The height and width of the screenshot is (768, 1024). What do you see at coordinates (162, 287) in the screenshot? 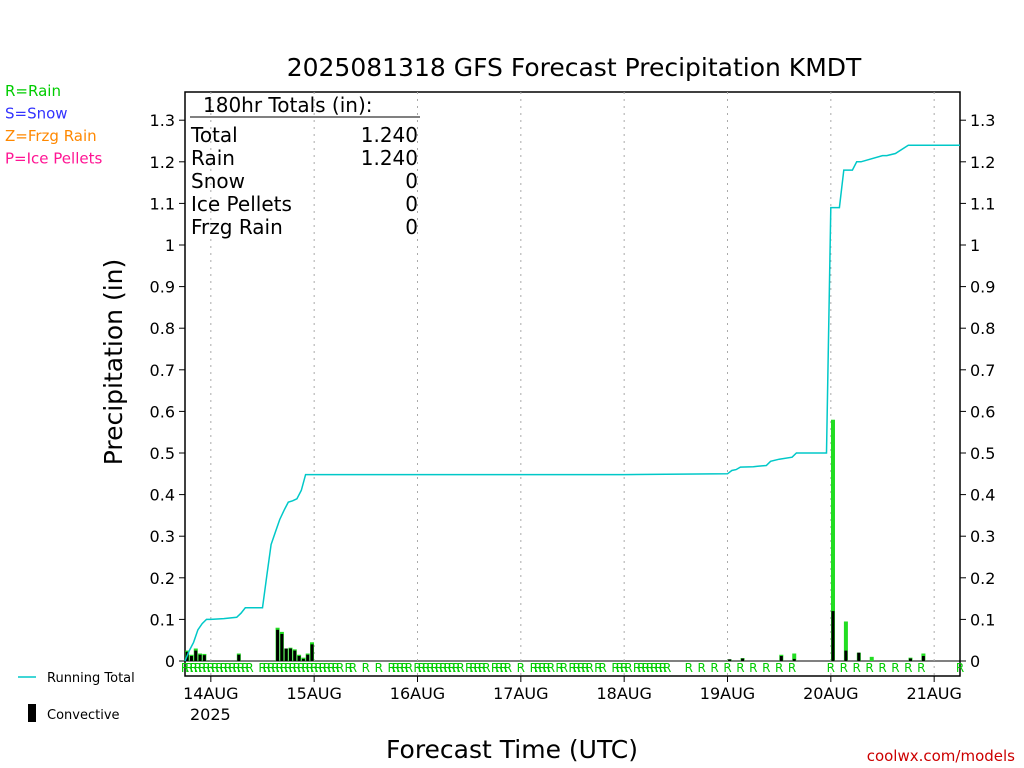
I see `y-tick-label-left: 0.9` at bounding box center [162, 287].